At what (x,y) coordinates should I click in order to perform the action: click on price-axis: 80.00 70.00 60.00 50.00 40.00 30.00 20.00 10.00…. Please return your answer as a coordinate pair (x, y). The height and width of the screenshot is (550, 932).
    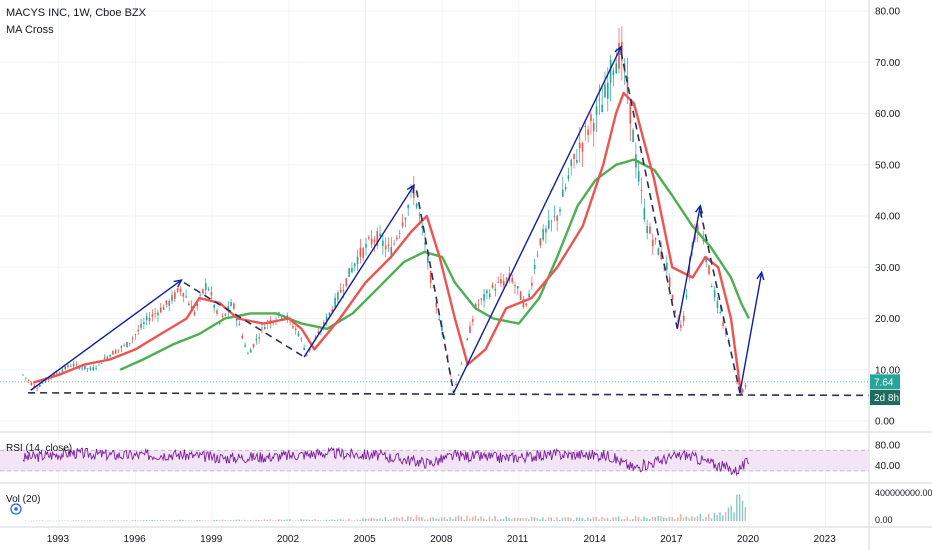
    Looking at the image, I should click on (903, 266).